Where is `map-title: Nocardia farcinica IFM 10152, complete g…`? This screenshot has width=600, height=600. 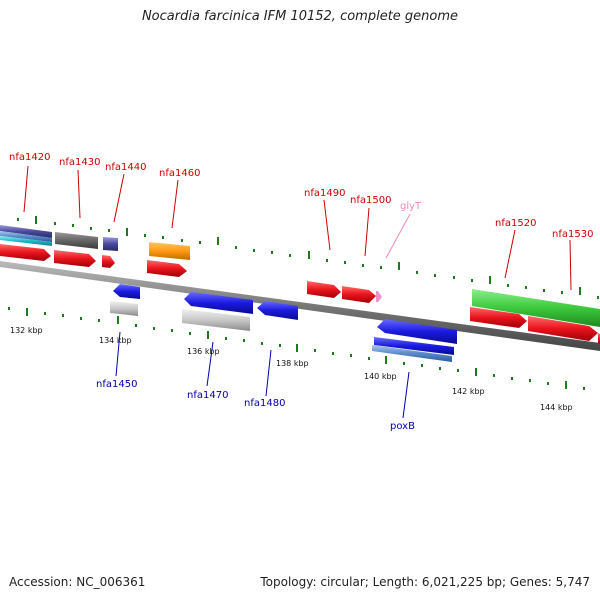
map-title: Nocardia farcinica IFM 10152, complete g… is located at coordinates (300, 16).